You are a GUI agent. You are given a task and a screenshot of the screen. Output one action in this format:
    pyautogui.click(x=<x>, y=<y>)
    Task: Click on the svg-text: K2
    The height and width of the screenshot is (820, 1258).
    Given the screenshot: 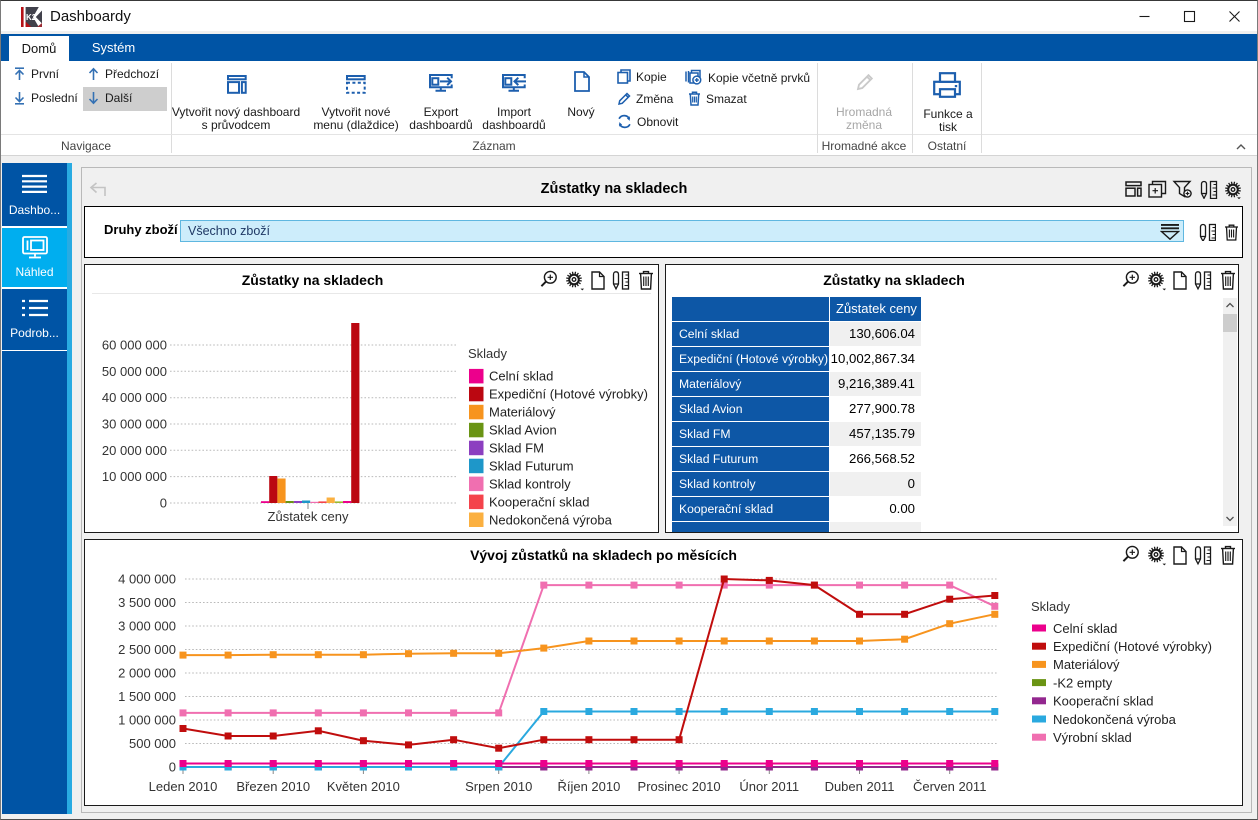 What is the action you would take?
    pyautogui.click(x=31, y=17)
    